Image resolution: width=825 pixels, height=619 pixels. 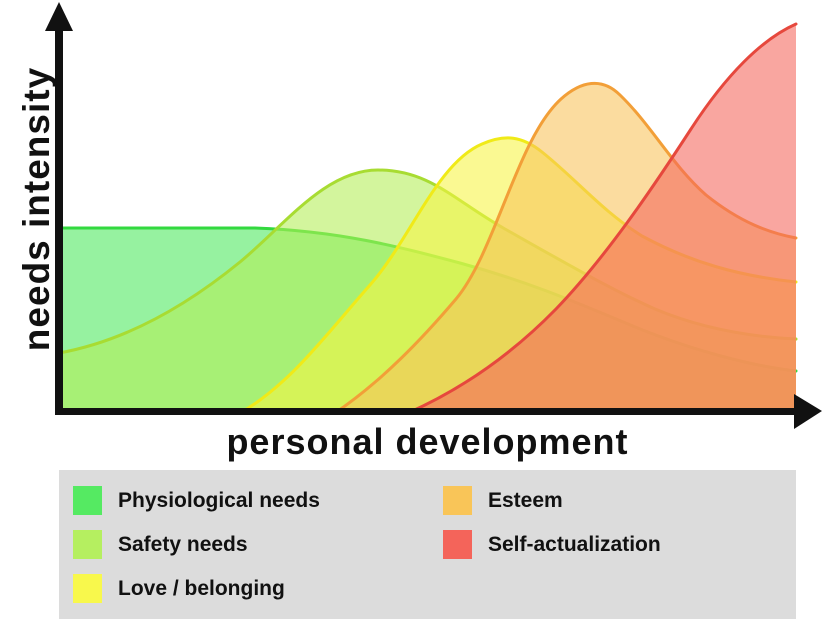 What do you see at coordinates (808, 411) in the screenshot?
I see `x-axis-arrow-icon` at bounding box center [808, 411].